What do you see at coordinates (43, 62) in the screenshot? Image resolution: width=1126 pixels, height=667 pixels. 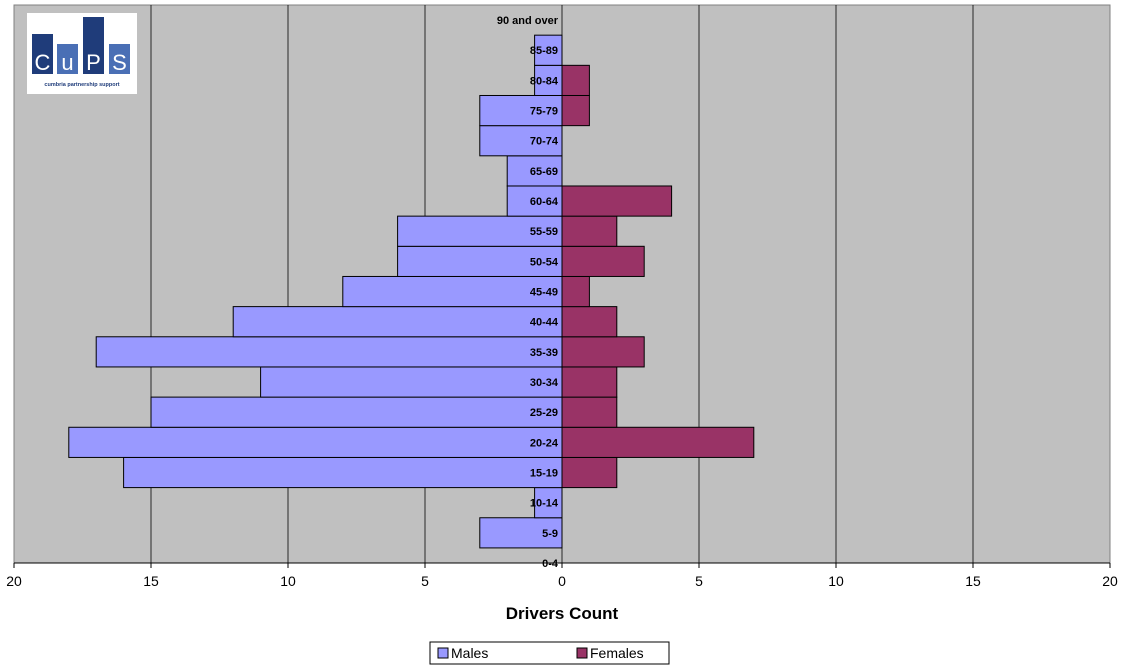 I see `logo-letter-c: C` at bounding box center [43, 62].